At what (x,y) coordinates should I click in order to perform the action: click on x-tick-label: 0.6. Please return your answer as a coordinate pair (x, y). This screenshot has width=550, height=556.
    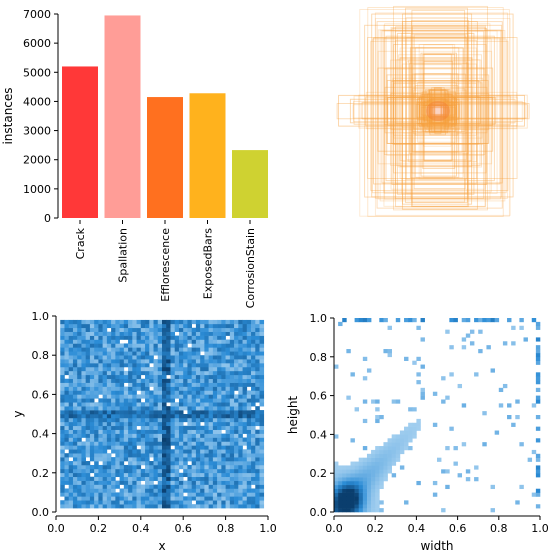
    Looking at the image, I should click on (183, 528).